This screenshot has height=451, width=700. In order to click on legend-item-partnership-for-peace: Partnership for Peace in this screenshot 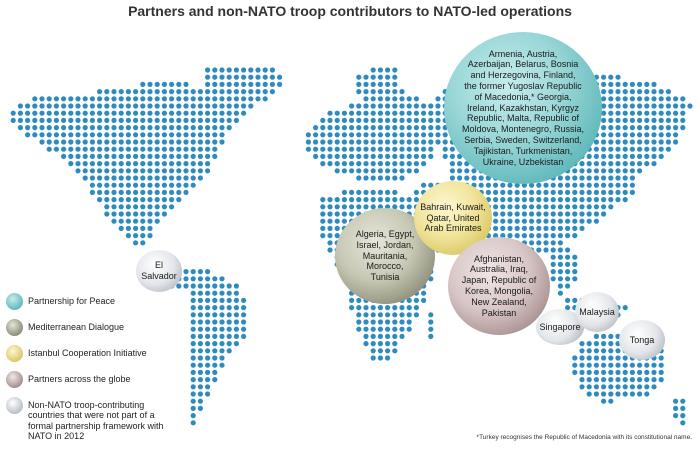, I will do `click(60, 301)`.